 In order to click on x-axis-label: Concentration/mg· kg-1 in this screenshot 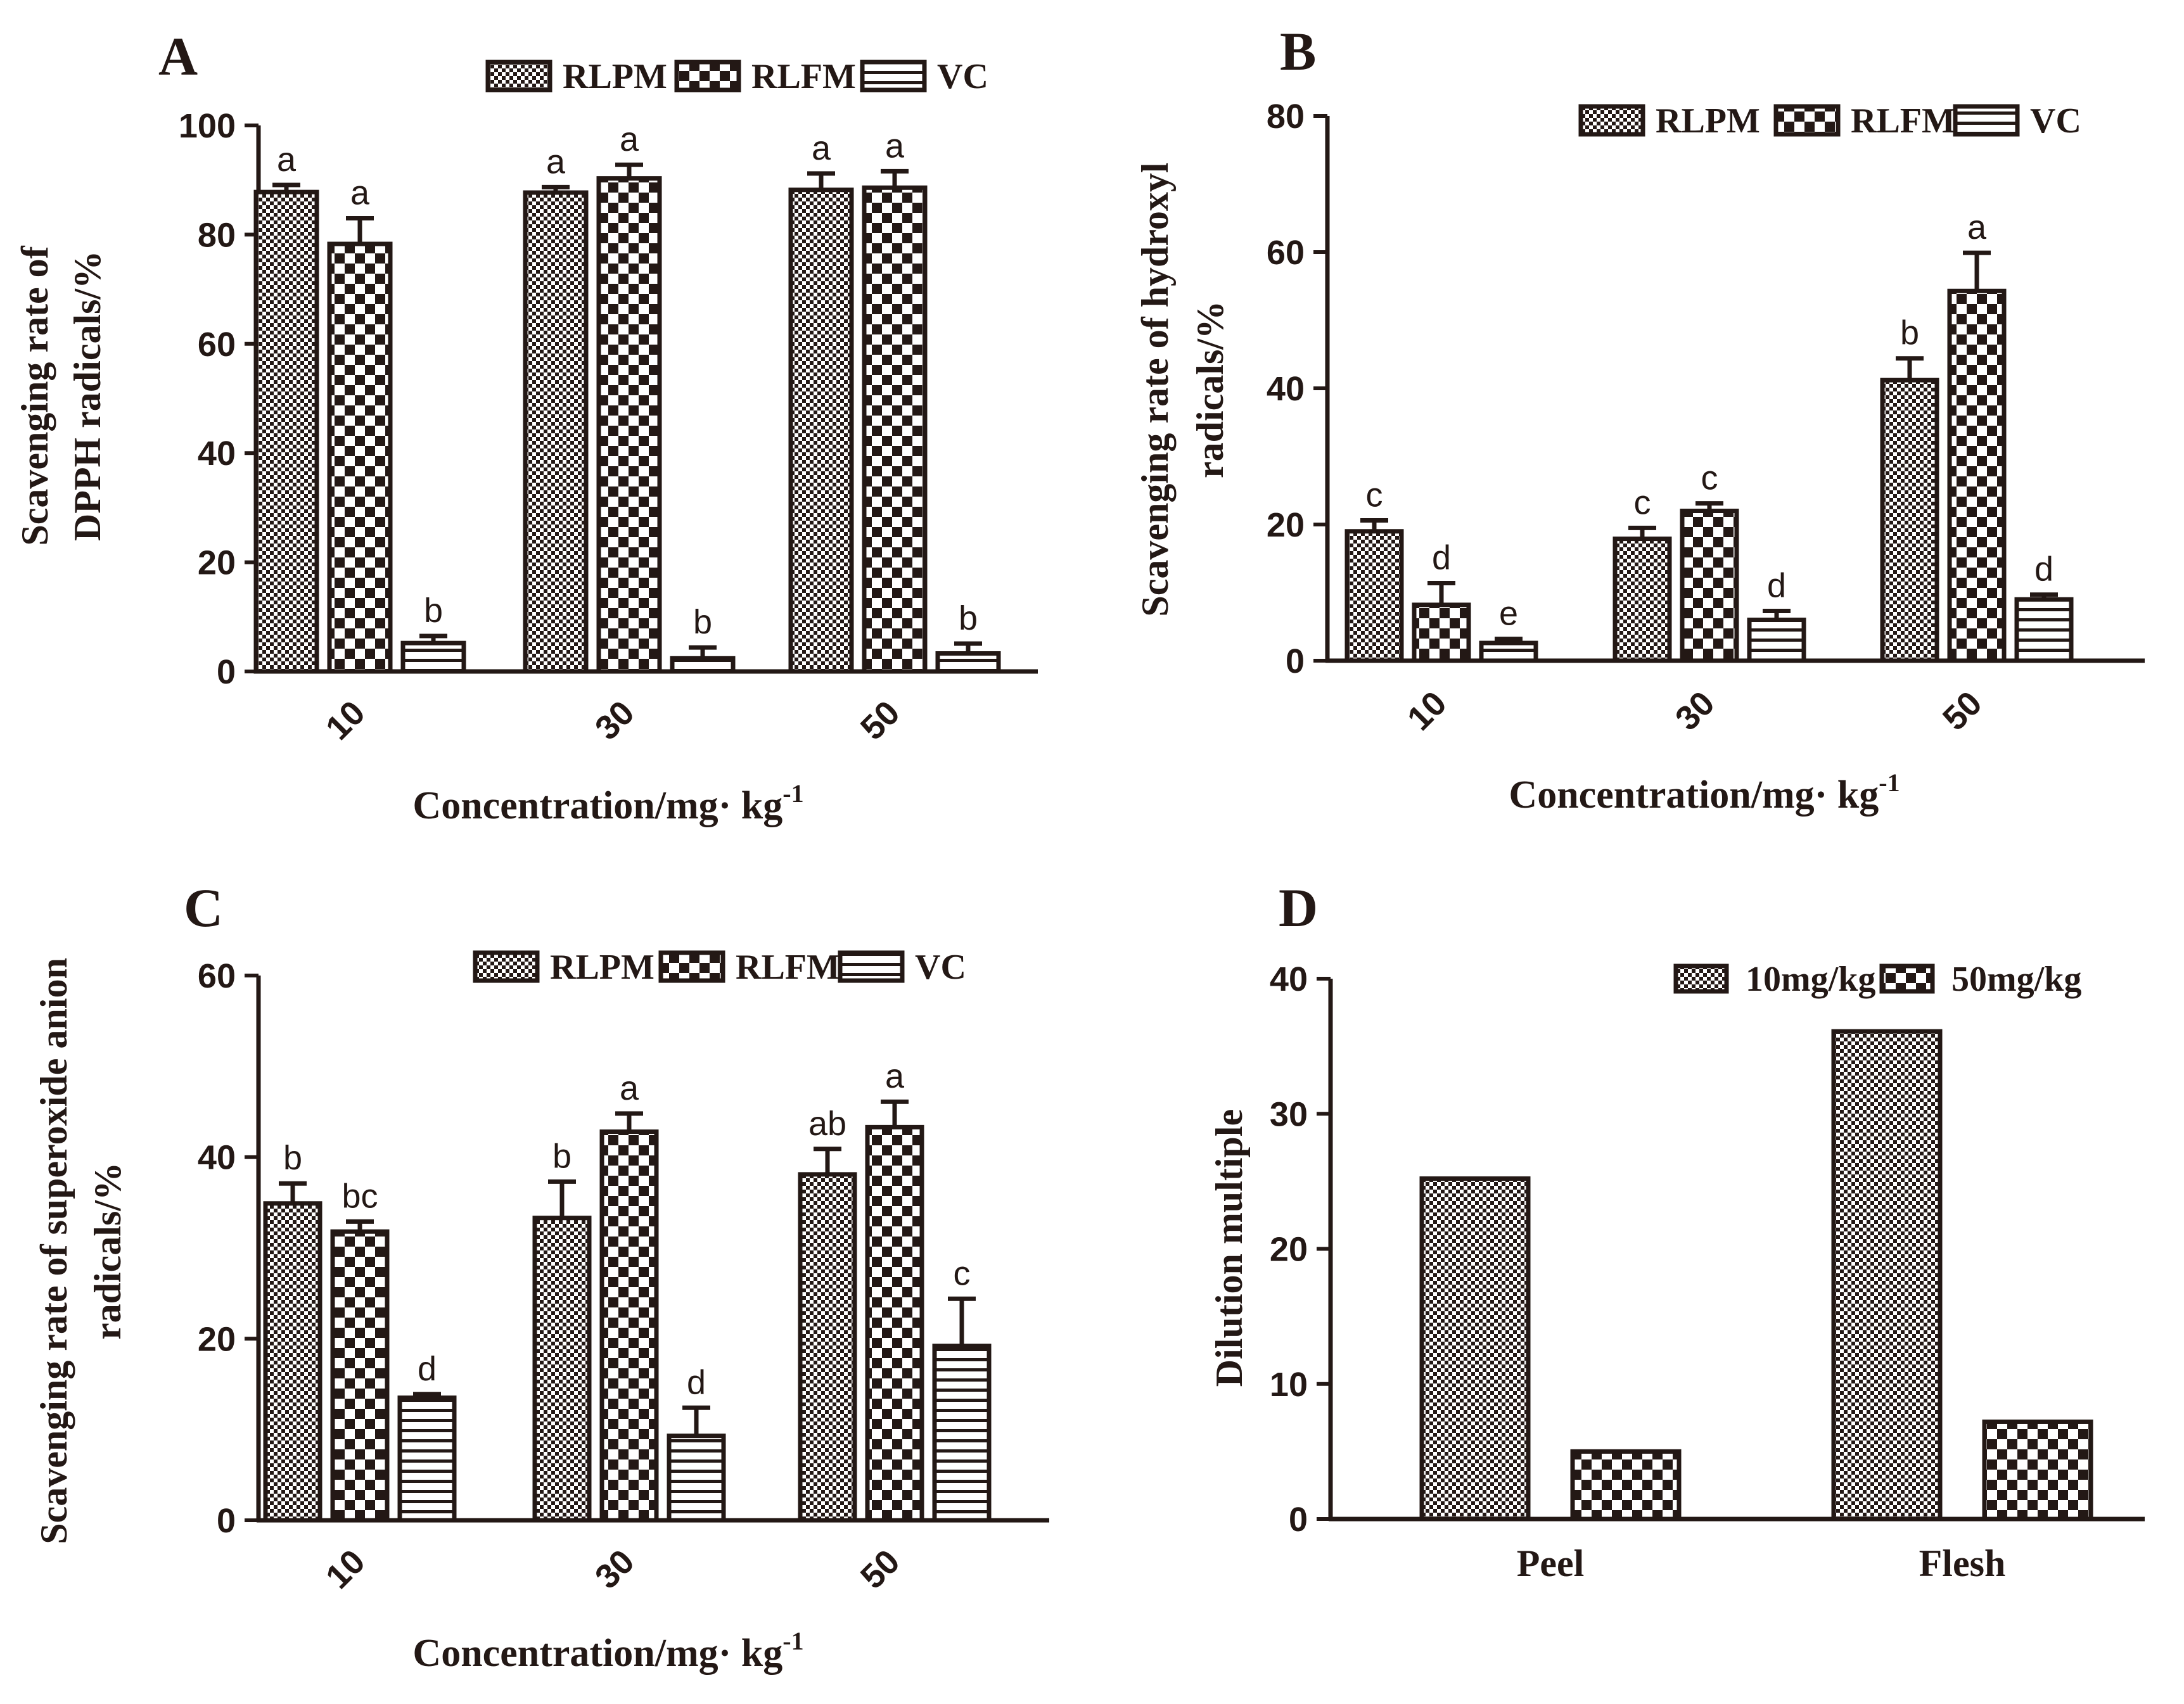, I will do `click(1704, 792)`.